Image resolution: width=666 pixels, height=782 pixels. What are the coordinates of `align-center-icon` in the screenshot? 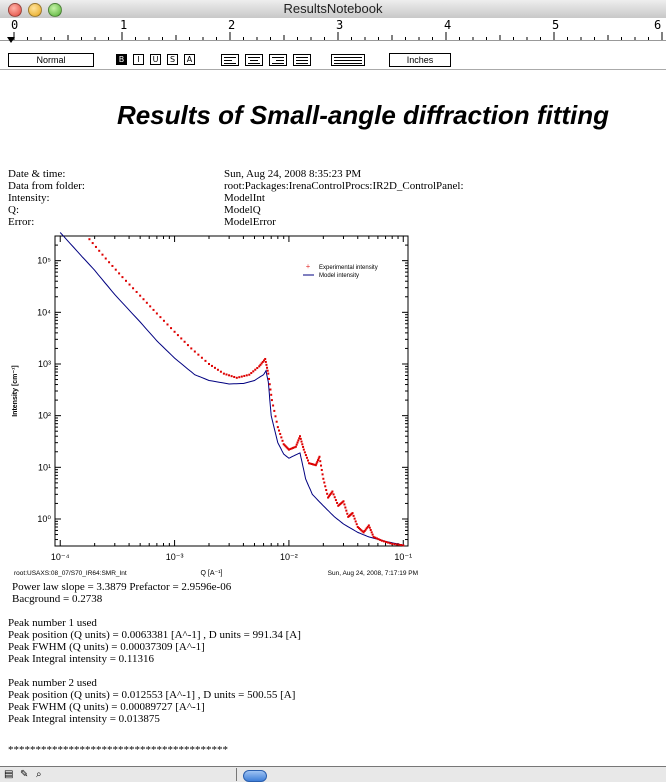 It's located at (254, 60).